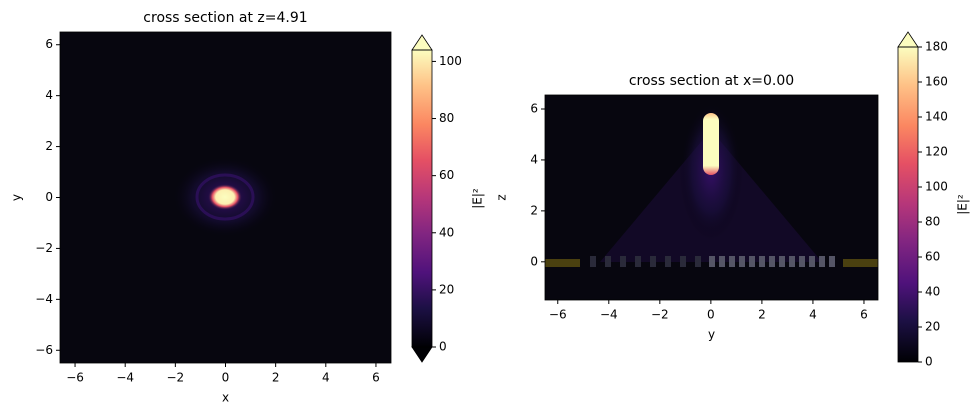 The height and width of the screenshot is (416, 980). Describe the element at coordinates (936, 82) in the screenshot. I see `colorbar-tick-label: 160` at that location.